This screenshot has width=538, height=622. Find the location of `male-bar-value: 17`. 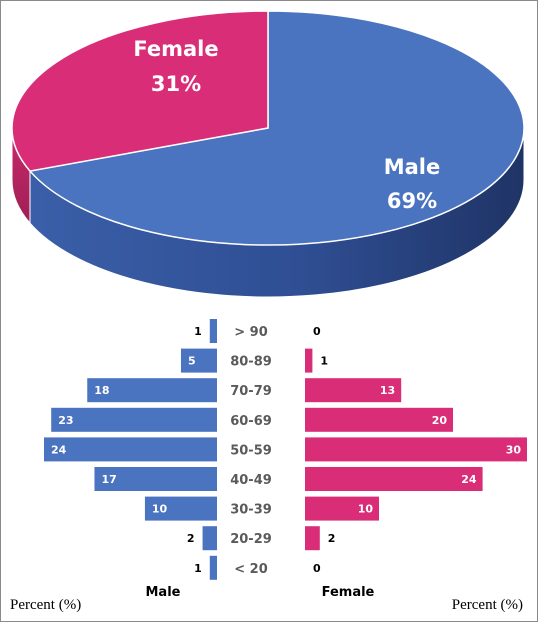

male-bar-value: 17 is located at coordinates (108, 479).